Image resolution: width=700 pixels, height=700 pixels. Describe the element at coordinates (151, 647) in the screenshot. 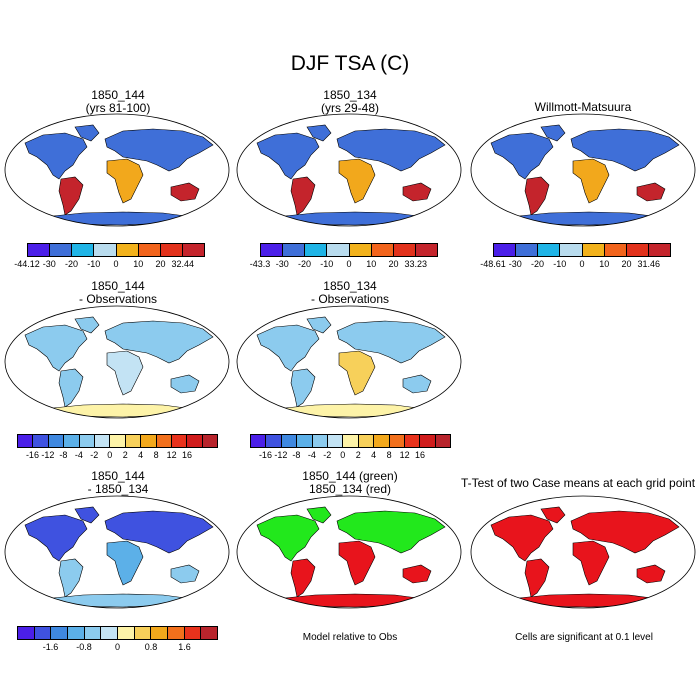

I see `colorbar-tick-label: 0.8` at that location.